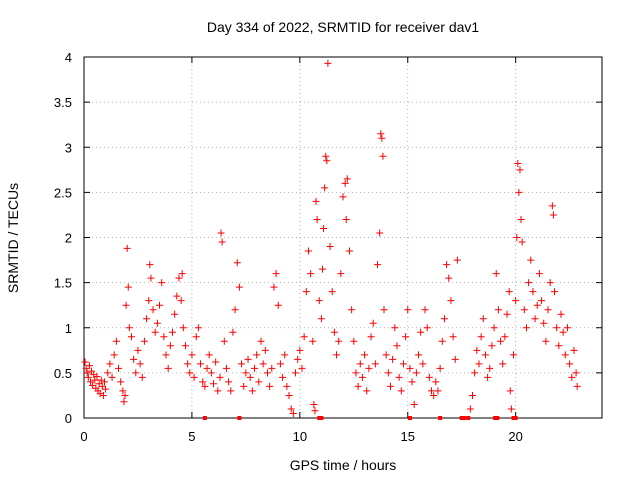 This screenshot has width=640, height=480. What do you see at coordinates (63, 238) in the screenshot?
I see `y-tick-labels: 0 0.5 1 1.5 2 2.5 3 3.5 4` at bounding box center [63, 238].